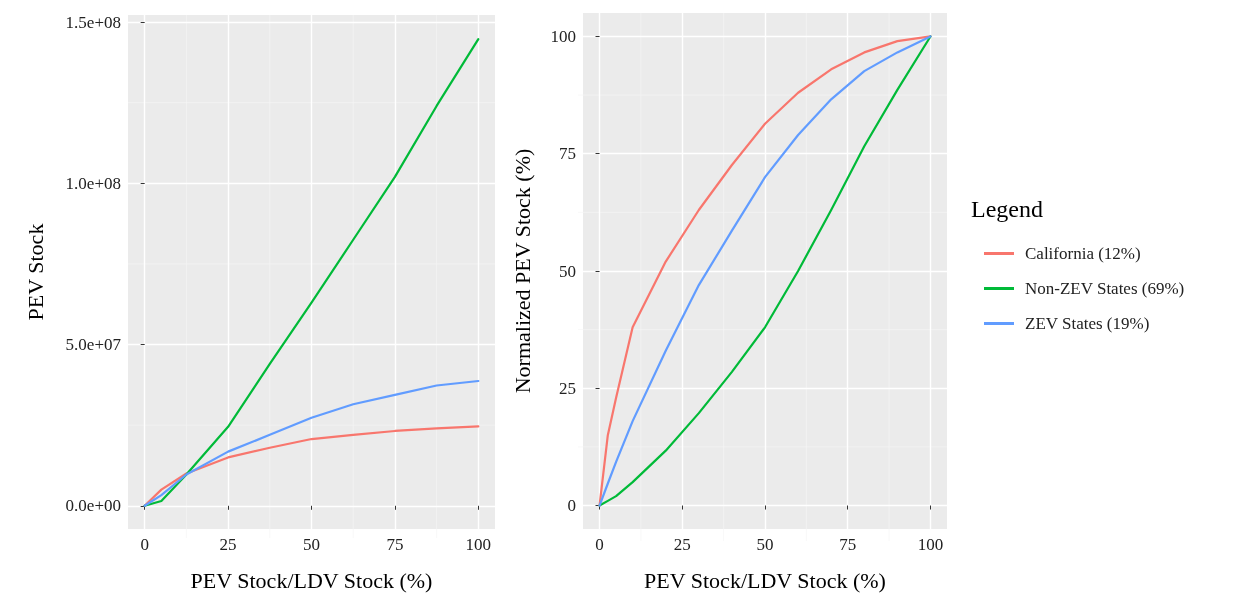 Image resolution: width=1252 pixels, height=596 pixels. Describe the element at coordinates (567, 388) in the screenshot. I see `y-tick-label: 25` at that location.